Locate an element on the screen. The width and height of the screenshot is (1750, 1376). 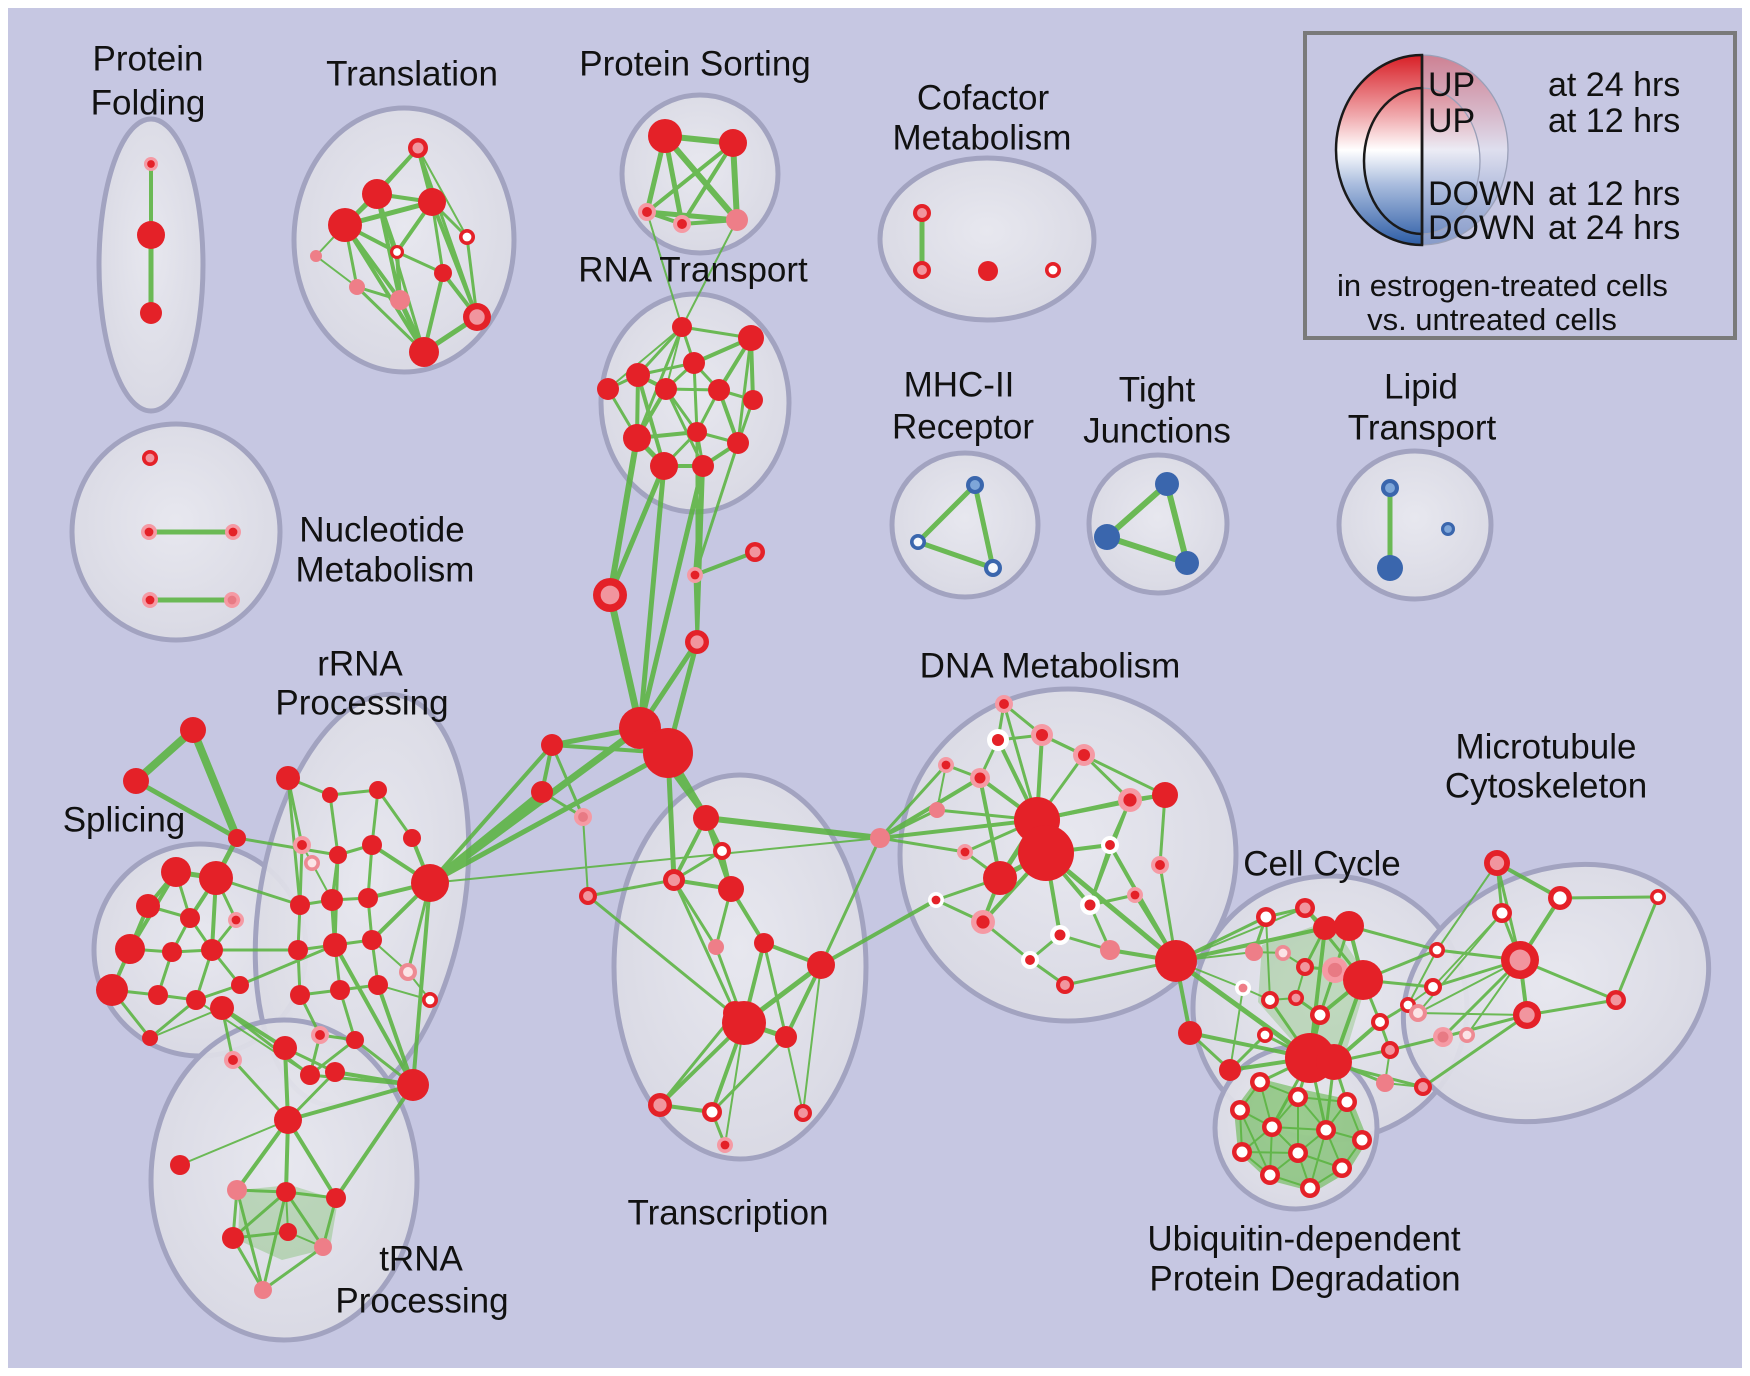
cluster-label-protein-sorting: Protein Sorting is located at coordinates (695, 63).